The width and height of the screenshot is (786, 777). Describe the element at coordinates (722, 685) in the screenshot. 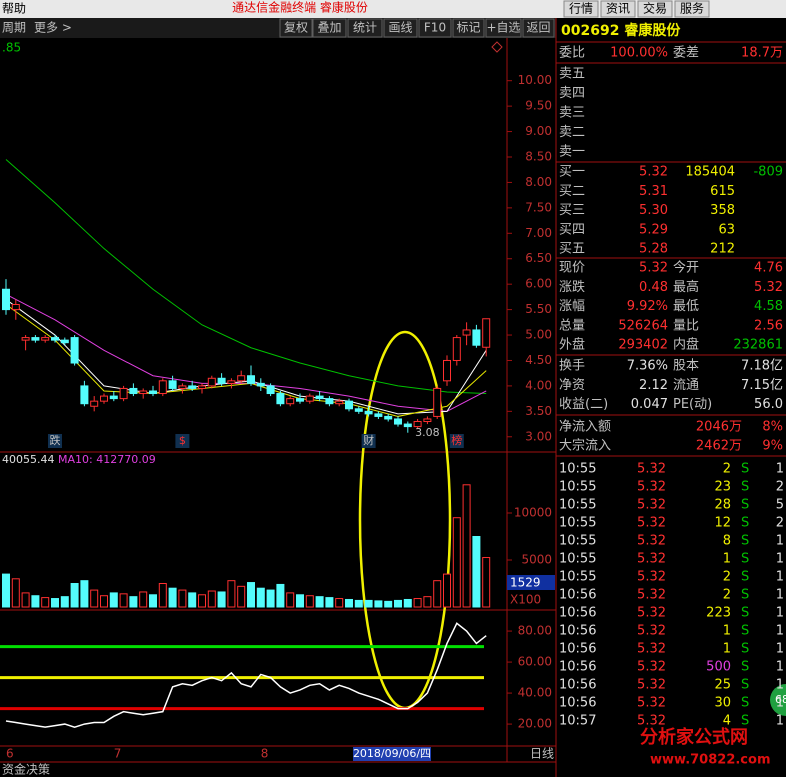

I see `trade-volume: 25` at that location.